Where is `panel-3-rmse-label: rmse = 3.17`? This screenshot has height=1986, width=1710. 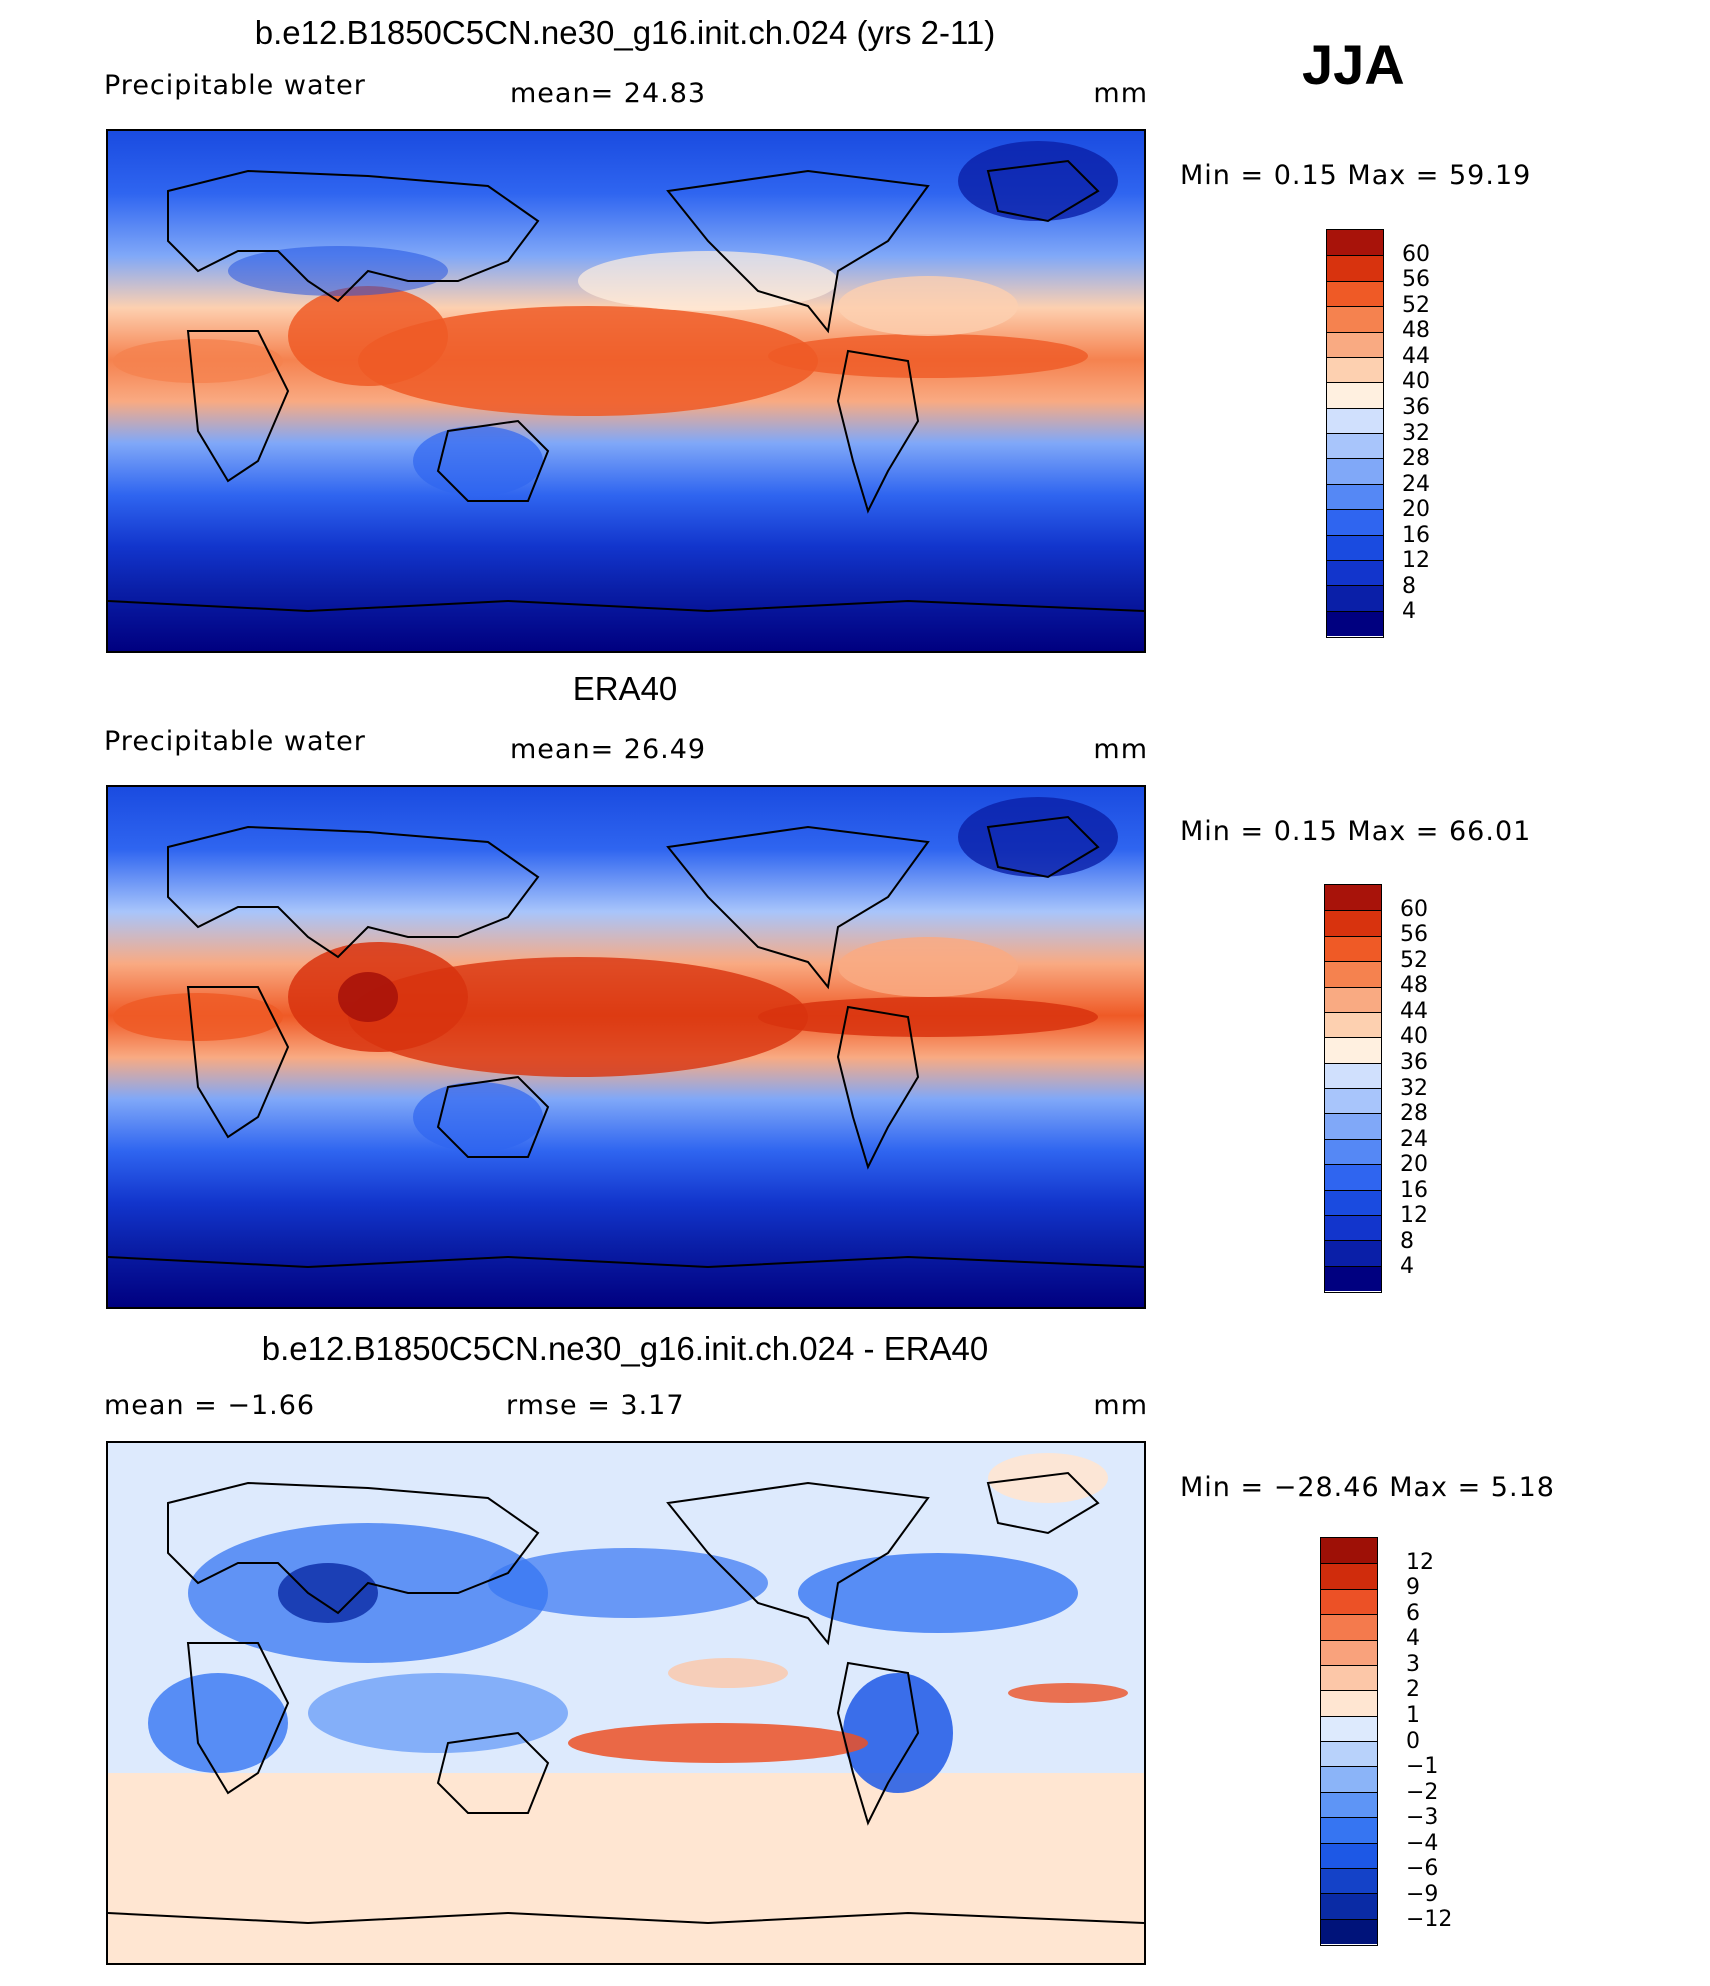
panel-3-rmse-label: rmse = 3.17 is located at coordinates (595, 1405).